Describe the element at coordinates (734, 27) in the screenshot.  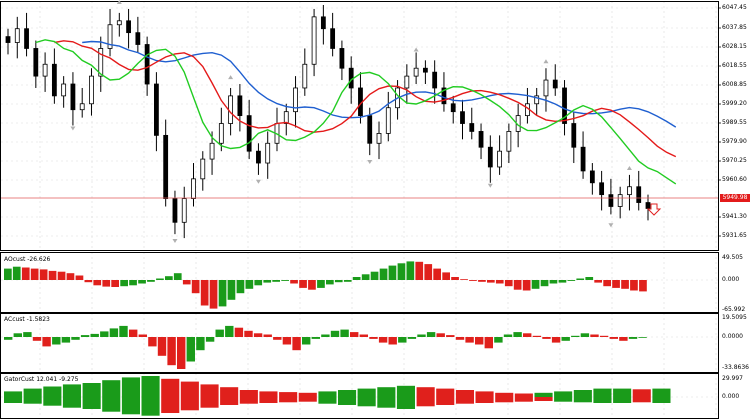
I see `main-axis-label: 6037.85` at that location.